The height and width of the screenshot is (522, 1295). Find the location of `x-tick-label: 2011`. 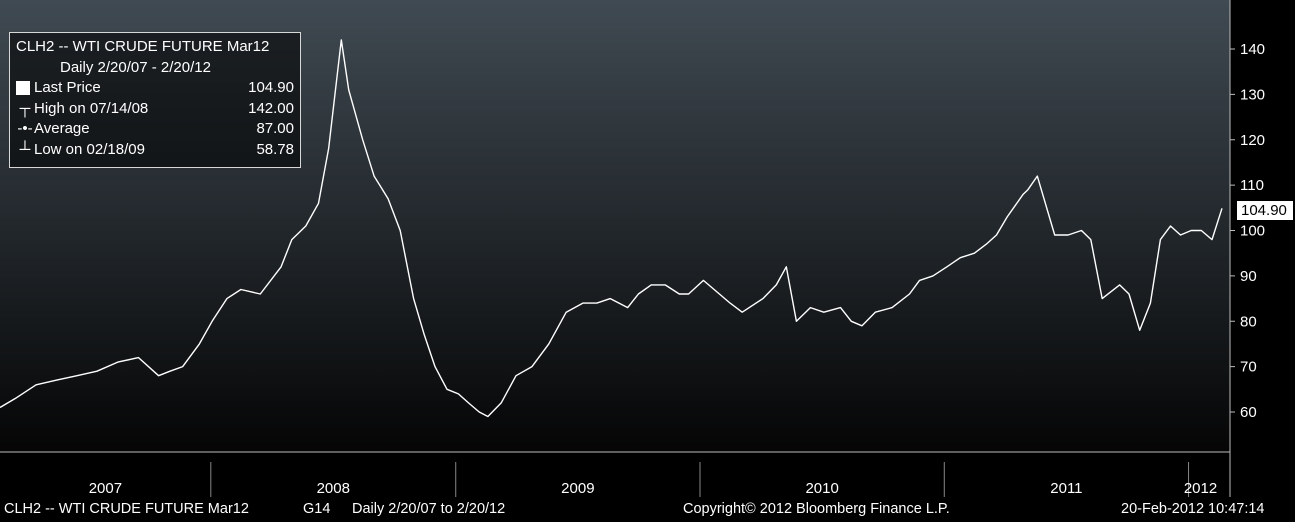

x-tick-label: 2011 is located at coordinates (1066, 488).